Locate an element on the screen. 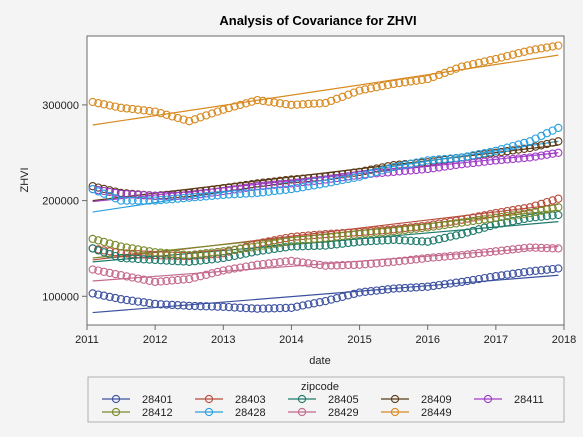  legend-swatch-marker is located at coordinates (395, 399).